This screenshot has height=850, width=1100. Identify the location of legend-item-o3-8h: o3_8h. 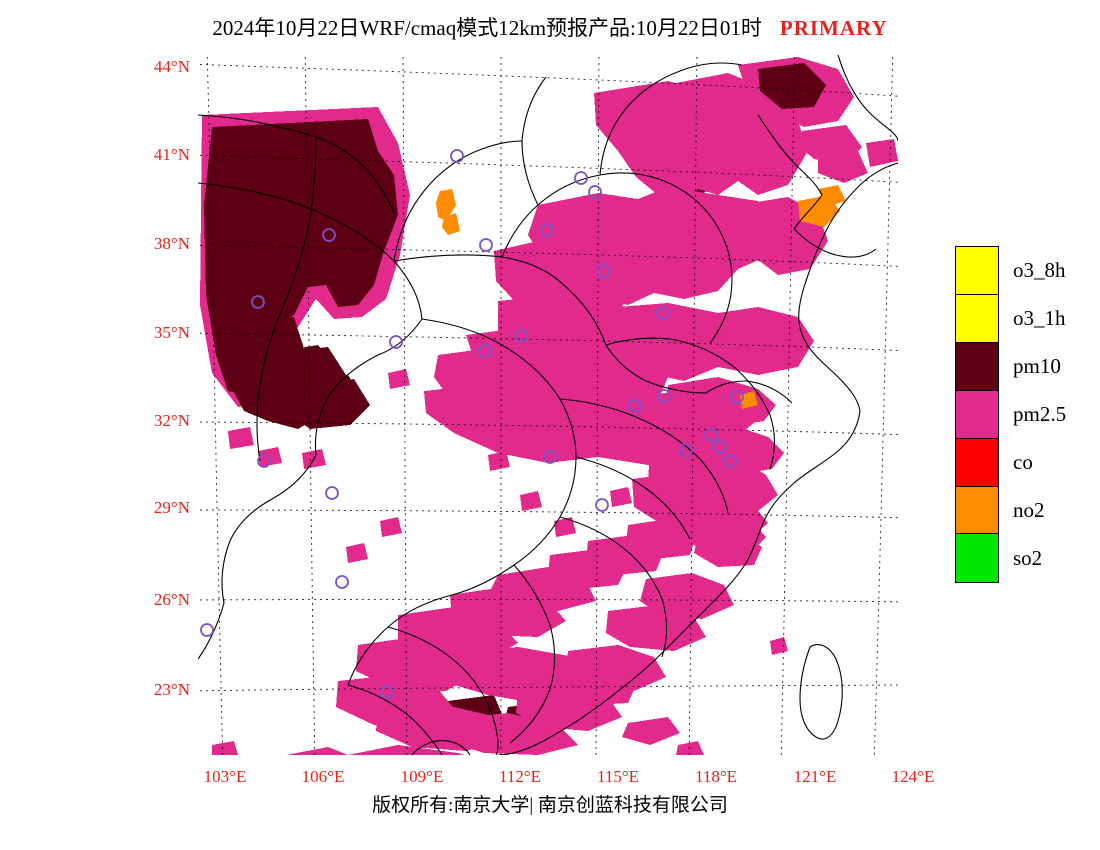
(1010, 270).